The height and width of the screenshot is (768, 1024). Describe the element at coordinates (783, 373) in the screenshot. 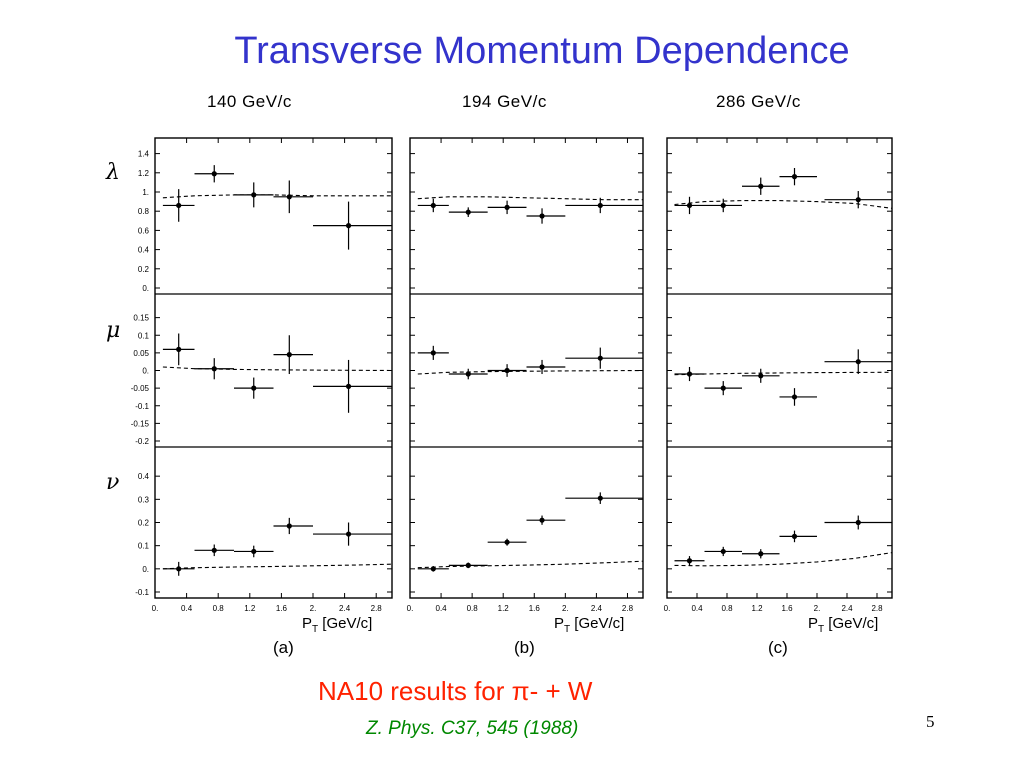

I see `theory-curve-mu-c` at that location.